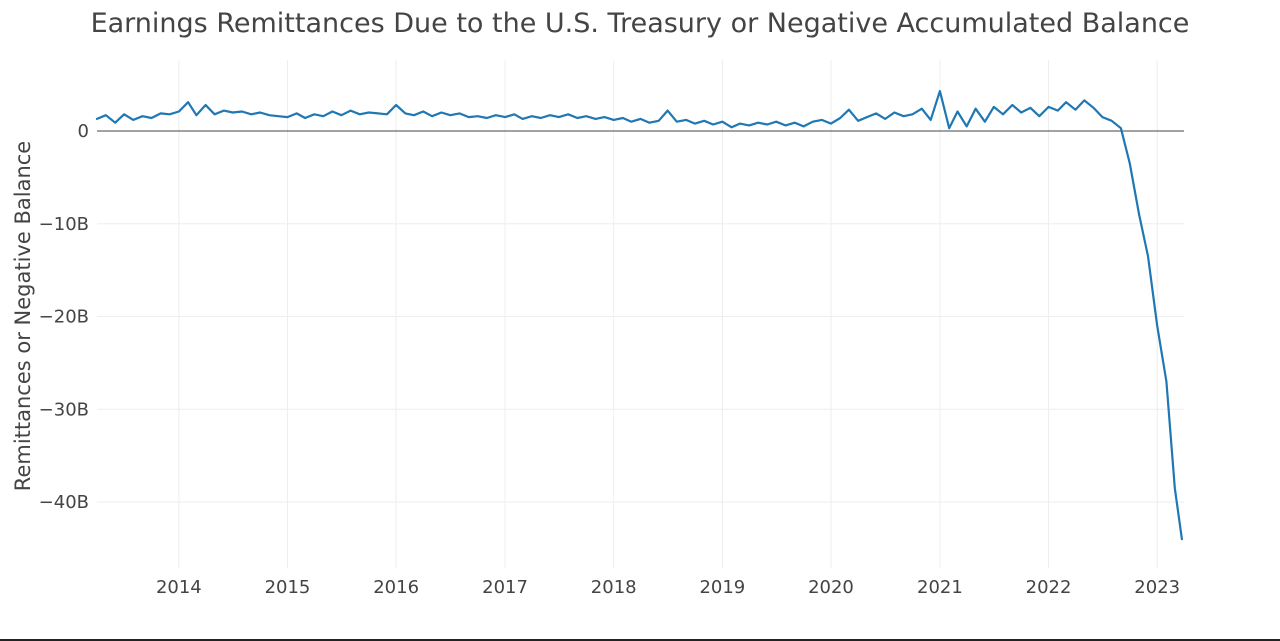  I want to click on x-tick-label: 2018, so click(614, 587).